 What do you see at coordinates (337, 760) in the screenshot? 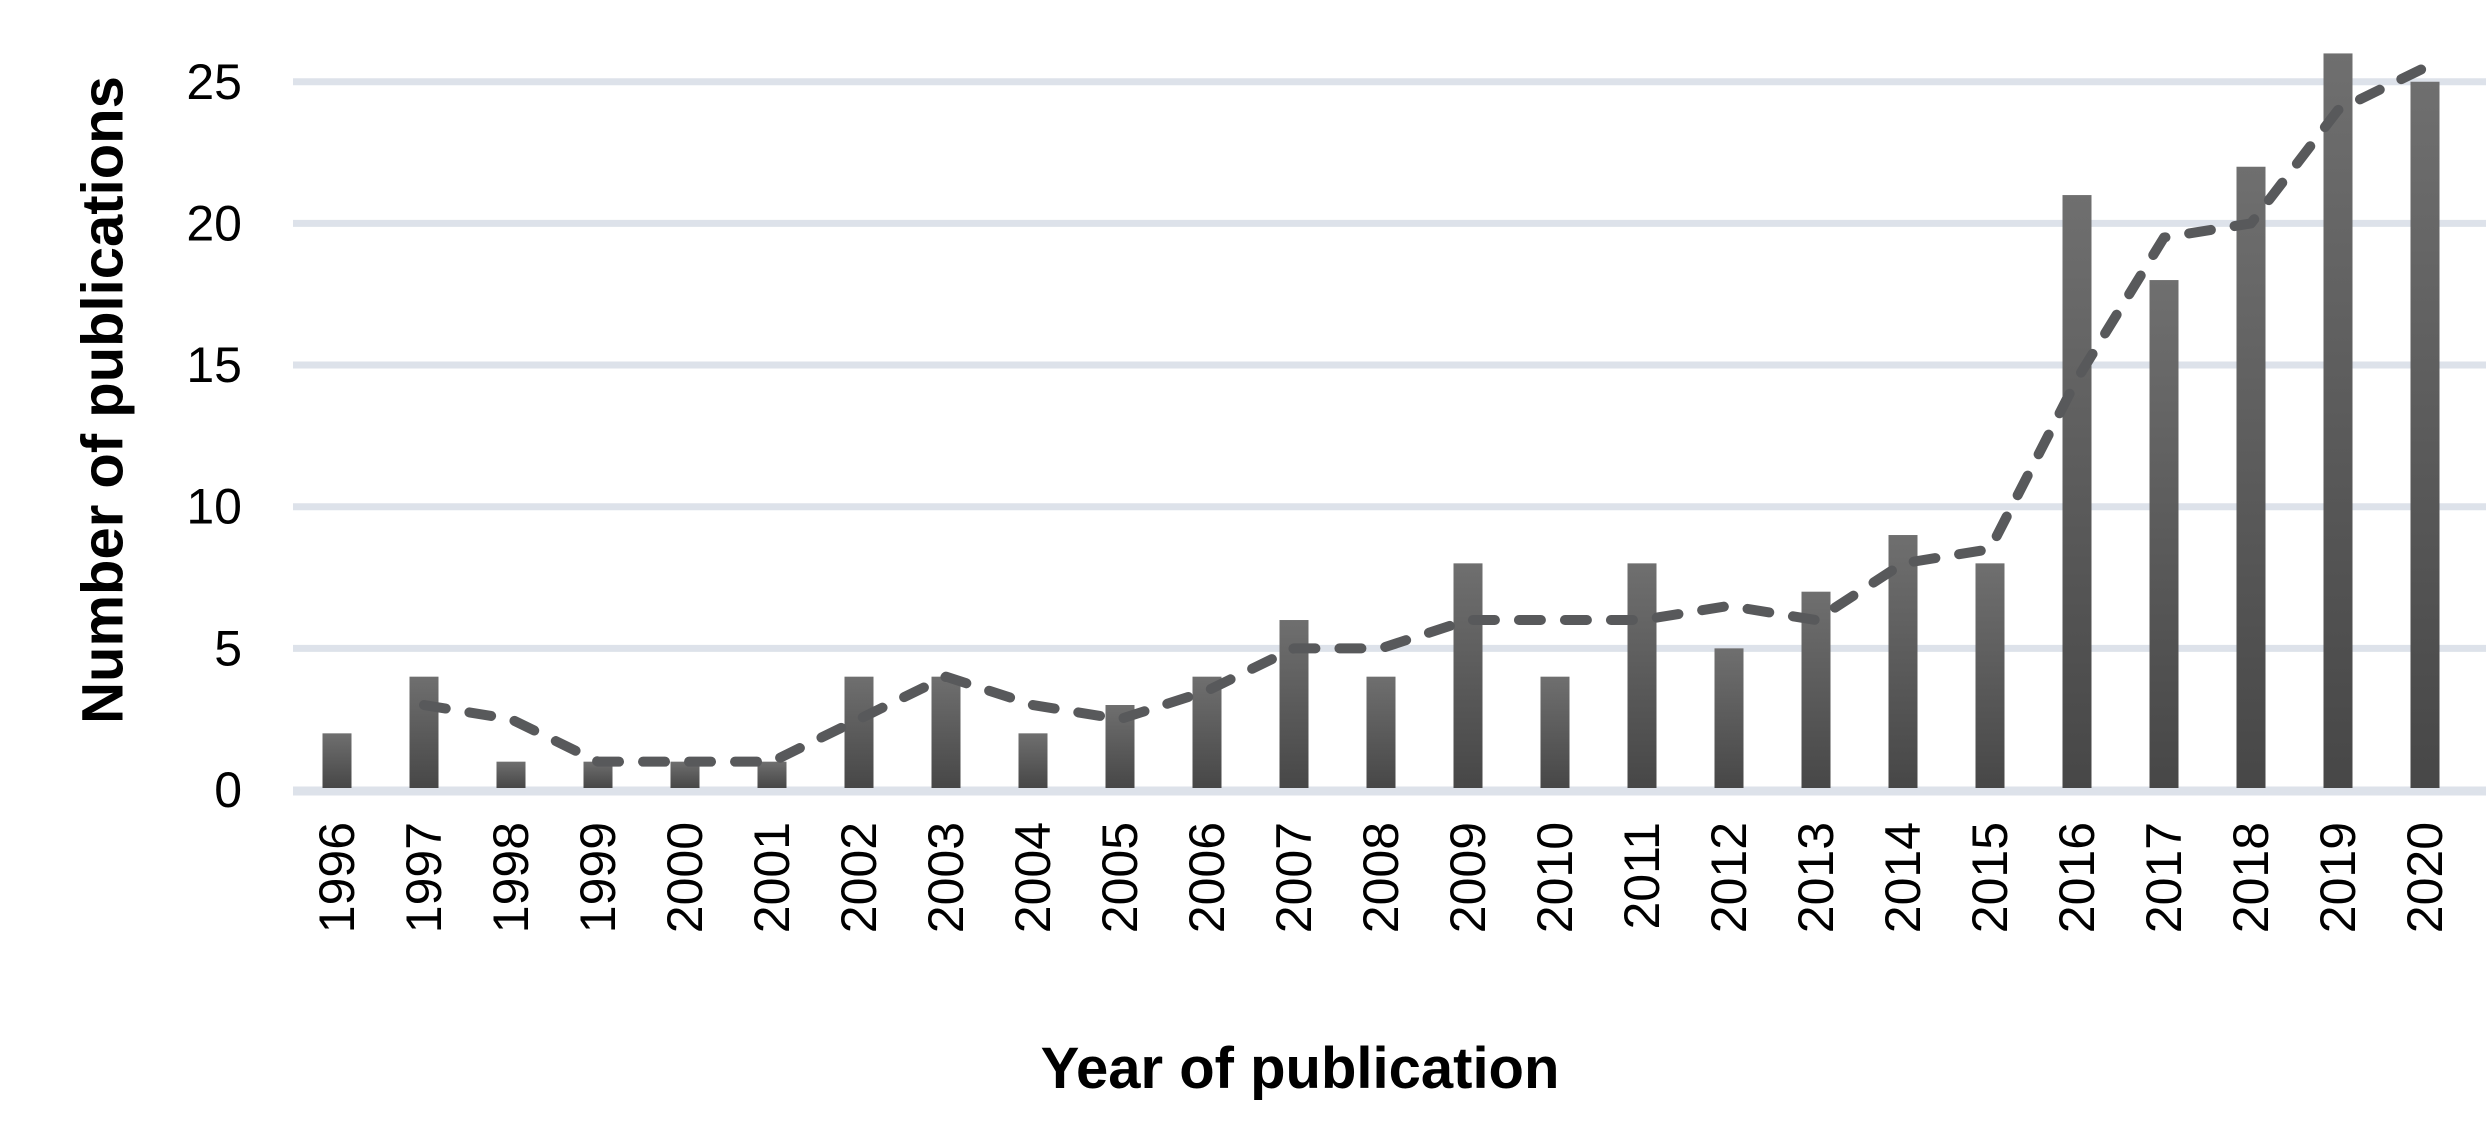
I see `bar-1996` at bounding box center [337, 760].